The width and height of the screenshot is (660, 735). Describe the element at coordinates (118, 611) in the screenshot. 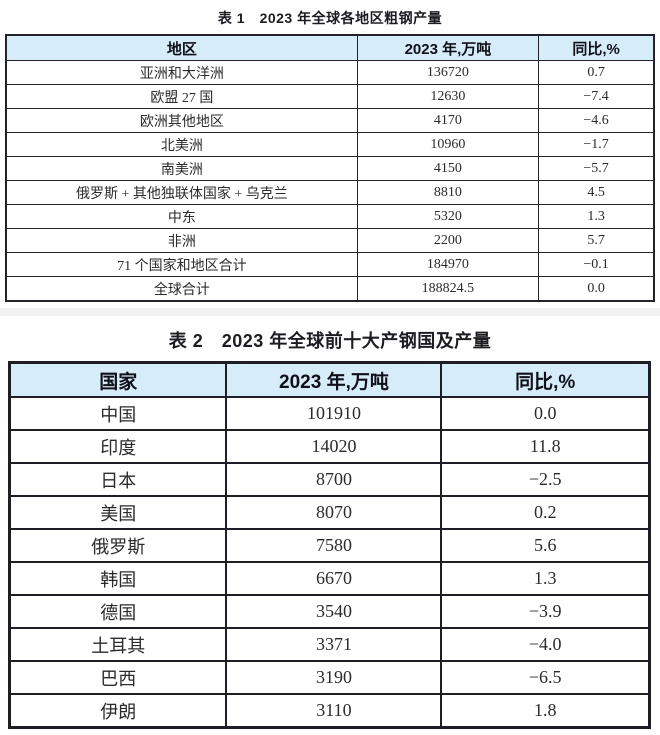

I see `table-cell: 德国` at that location.